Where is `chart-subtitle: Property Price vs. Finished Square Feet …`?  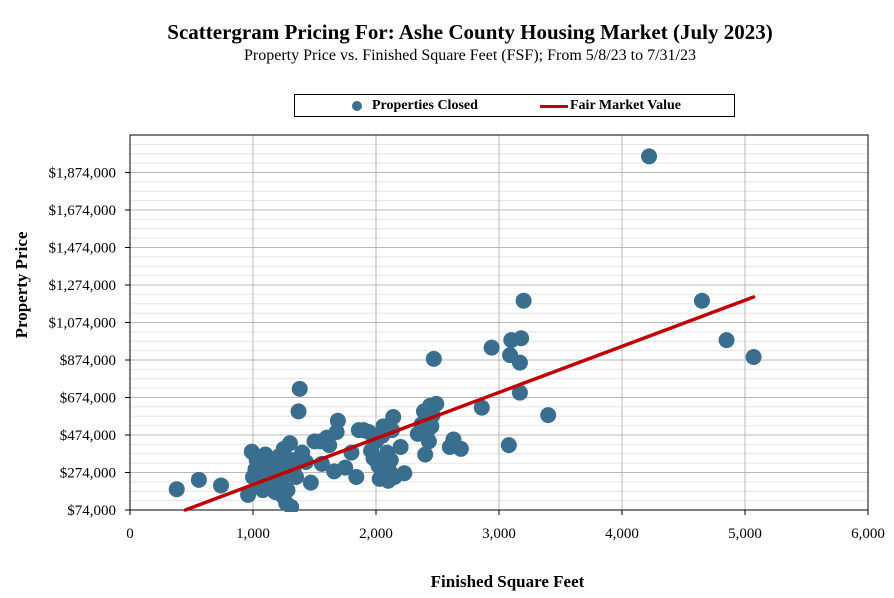
chart-subtitle: Property Price vs. Finished Square Feet … is located at coordinates (470, 55).